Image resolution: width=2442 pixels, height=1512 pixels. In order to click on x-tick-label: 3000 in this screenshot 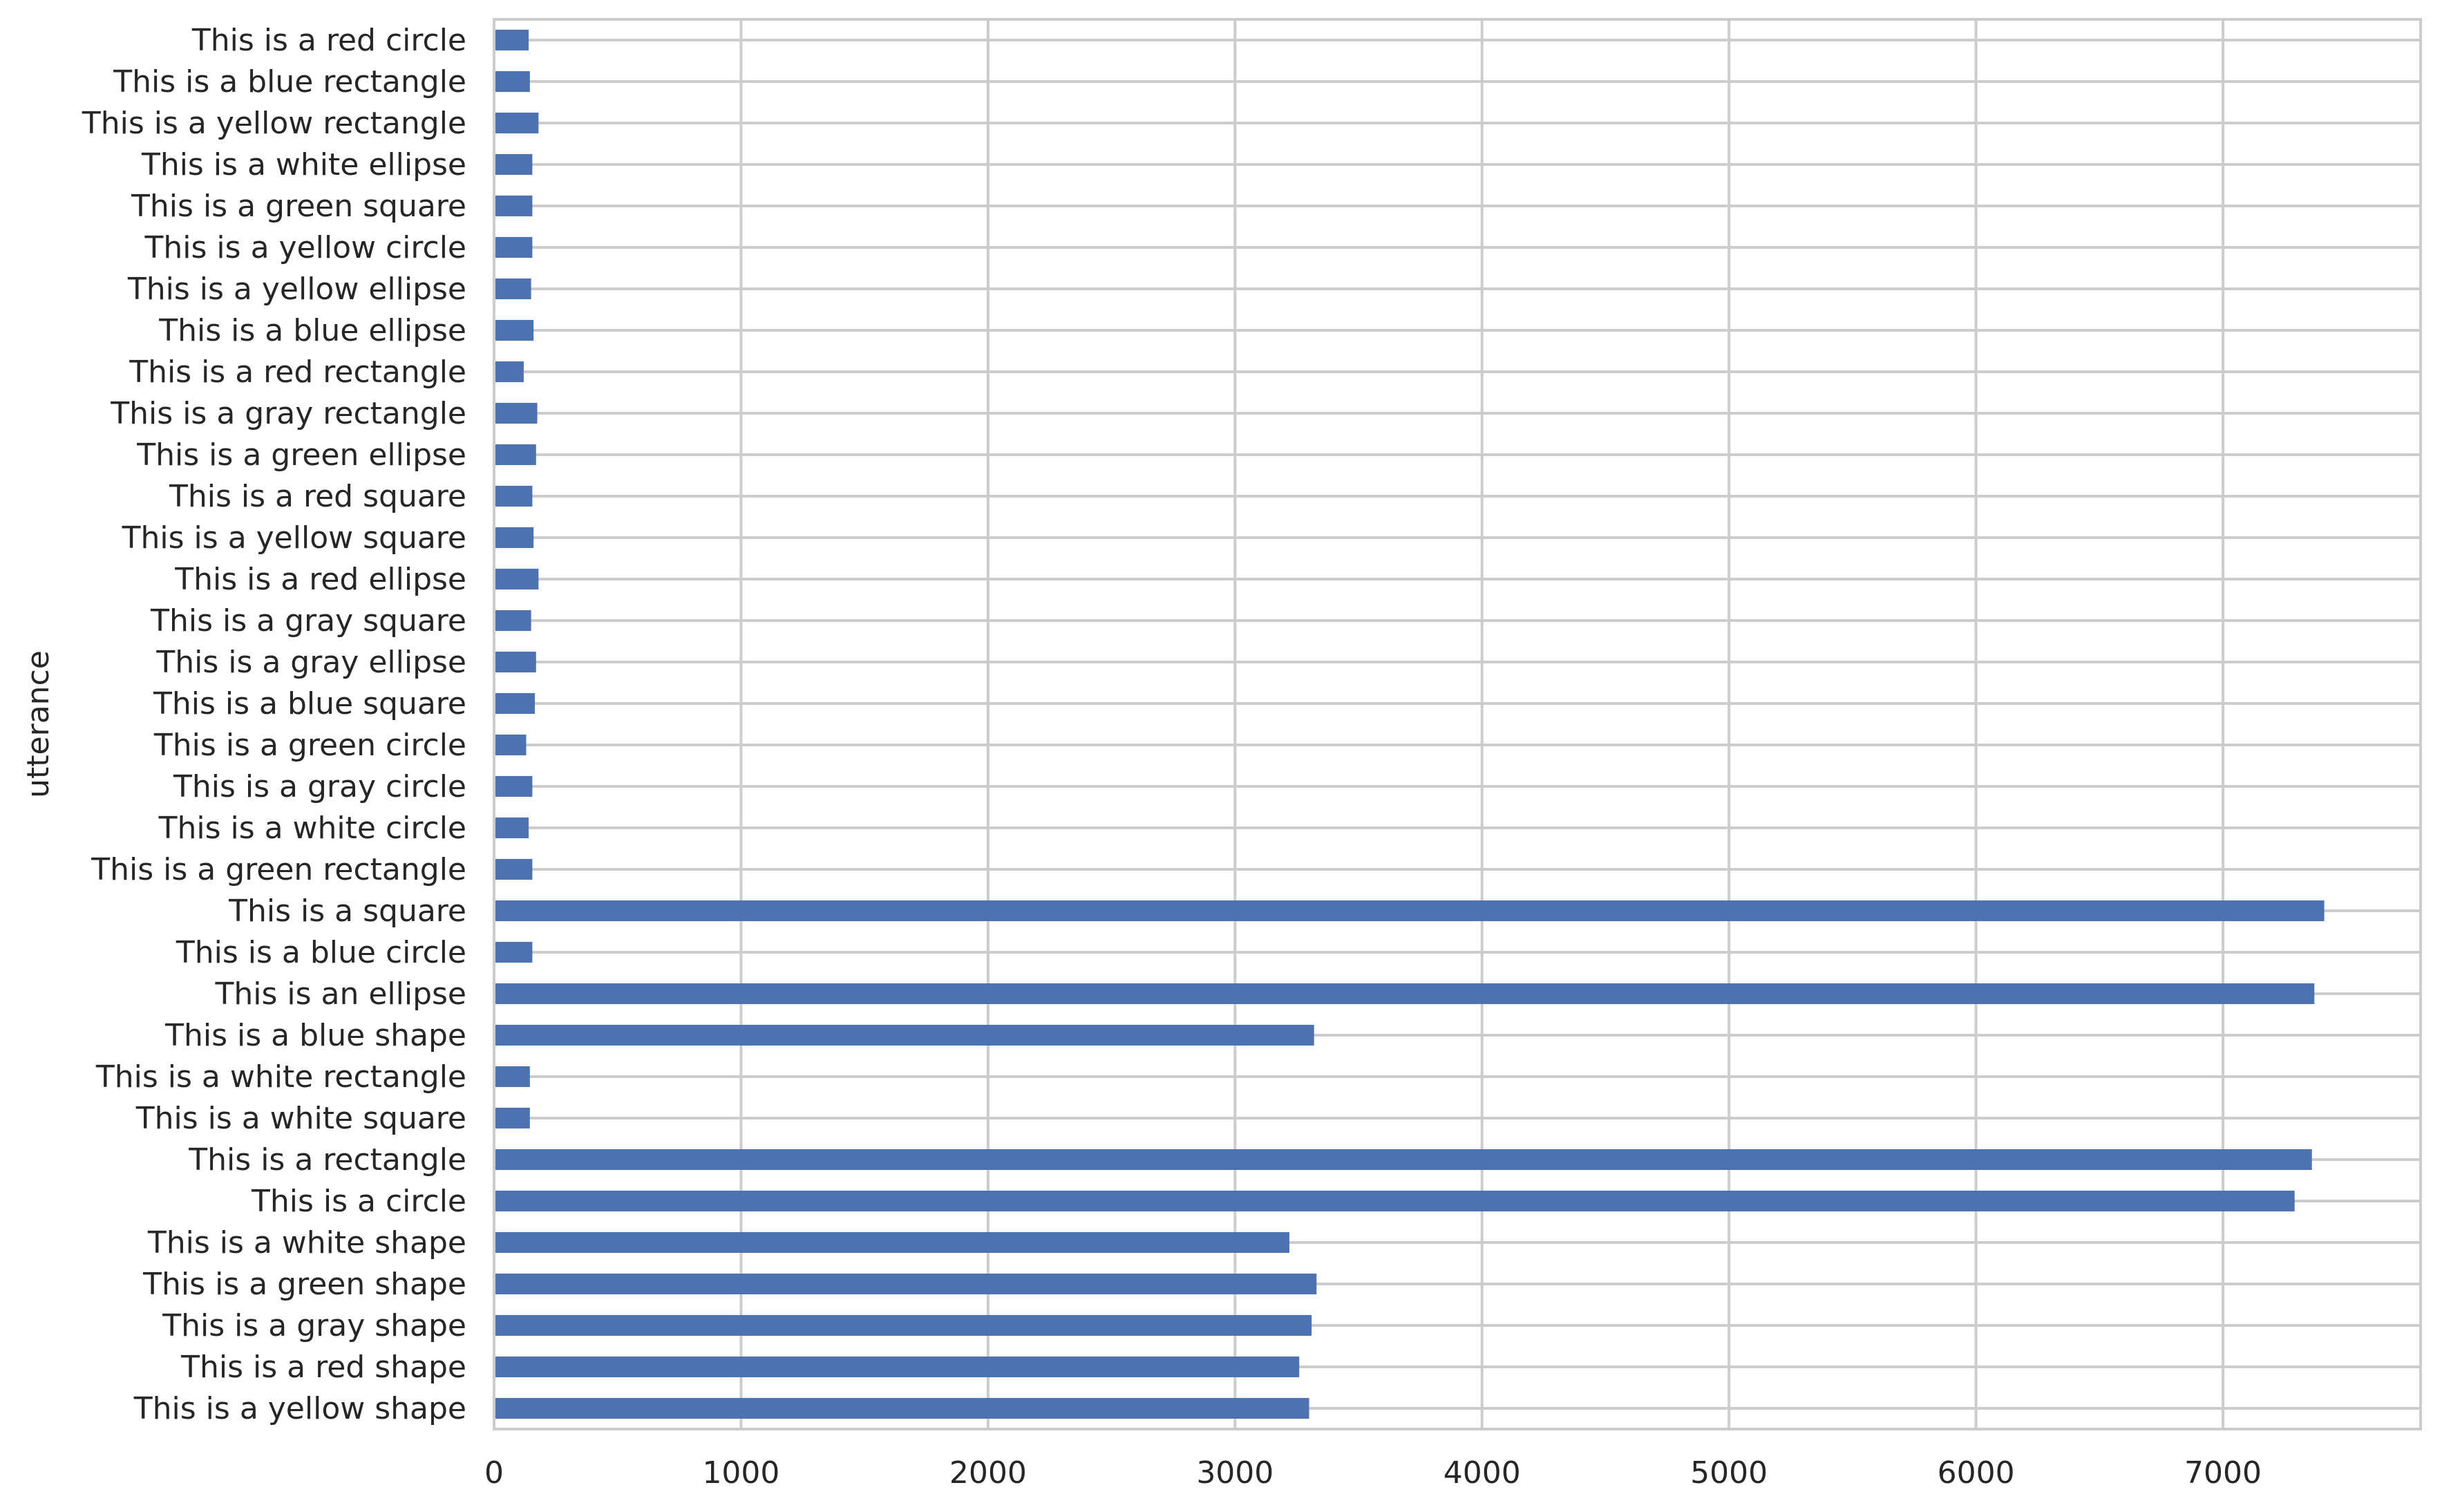, I will do `click(1235, 1473)`.